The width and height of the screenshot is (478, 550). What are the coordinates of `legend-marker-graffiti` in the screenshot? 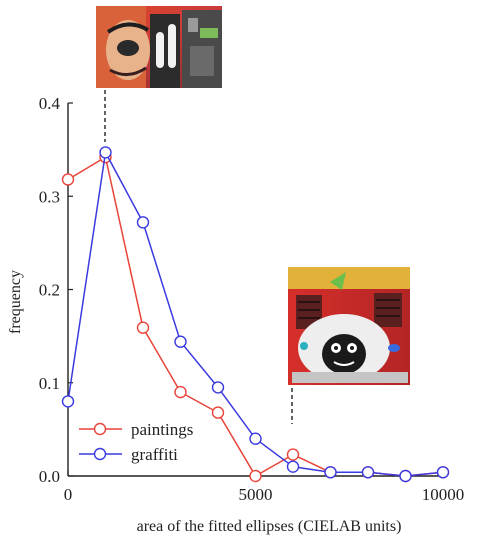 It's located at (100, 454).